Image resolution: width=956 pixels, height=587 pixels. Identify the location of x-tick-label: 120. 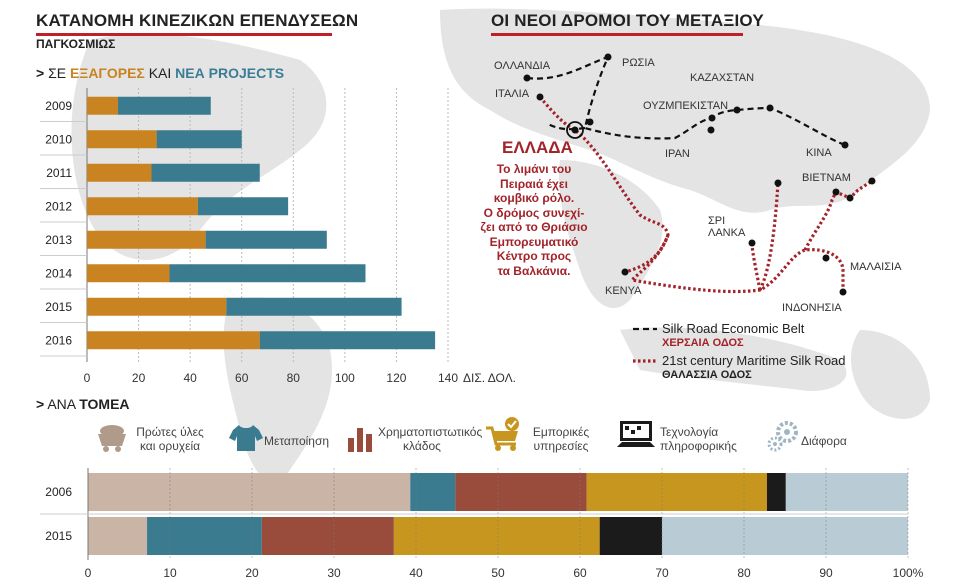
(396, 378).